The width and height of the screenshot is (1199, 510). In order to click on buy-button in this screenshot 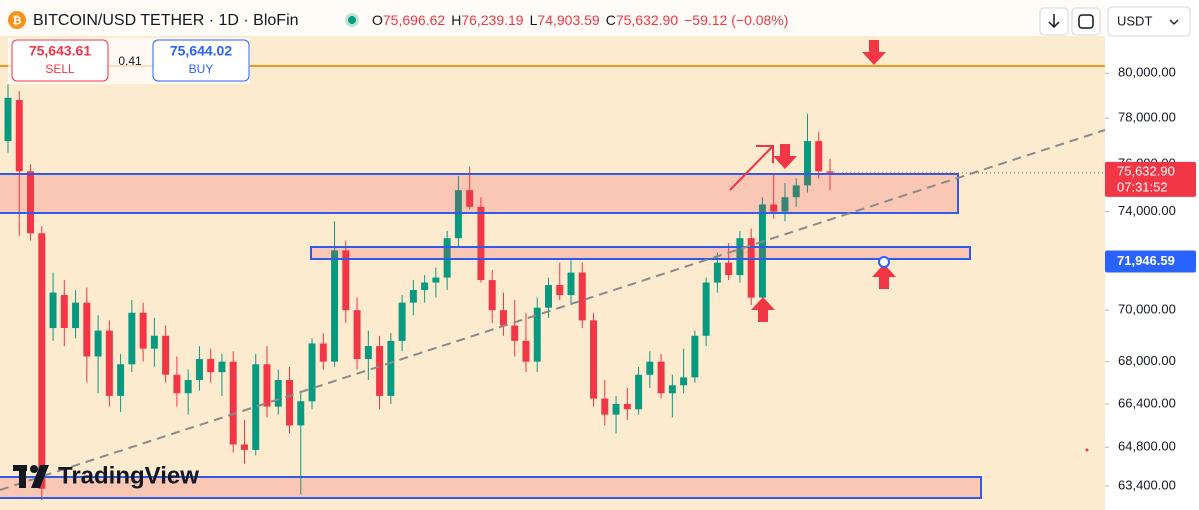, I will do `click(201, 60)`.